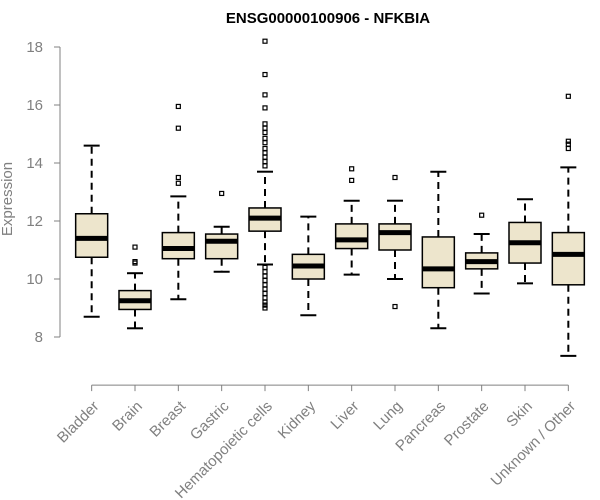  What do you see at coordinates (78, 422) in the screenshot?
I see `x-tick-label-0: Bladder` at bounding box center [78, 422].